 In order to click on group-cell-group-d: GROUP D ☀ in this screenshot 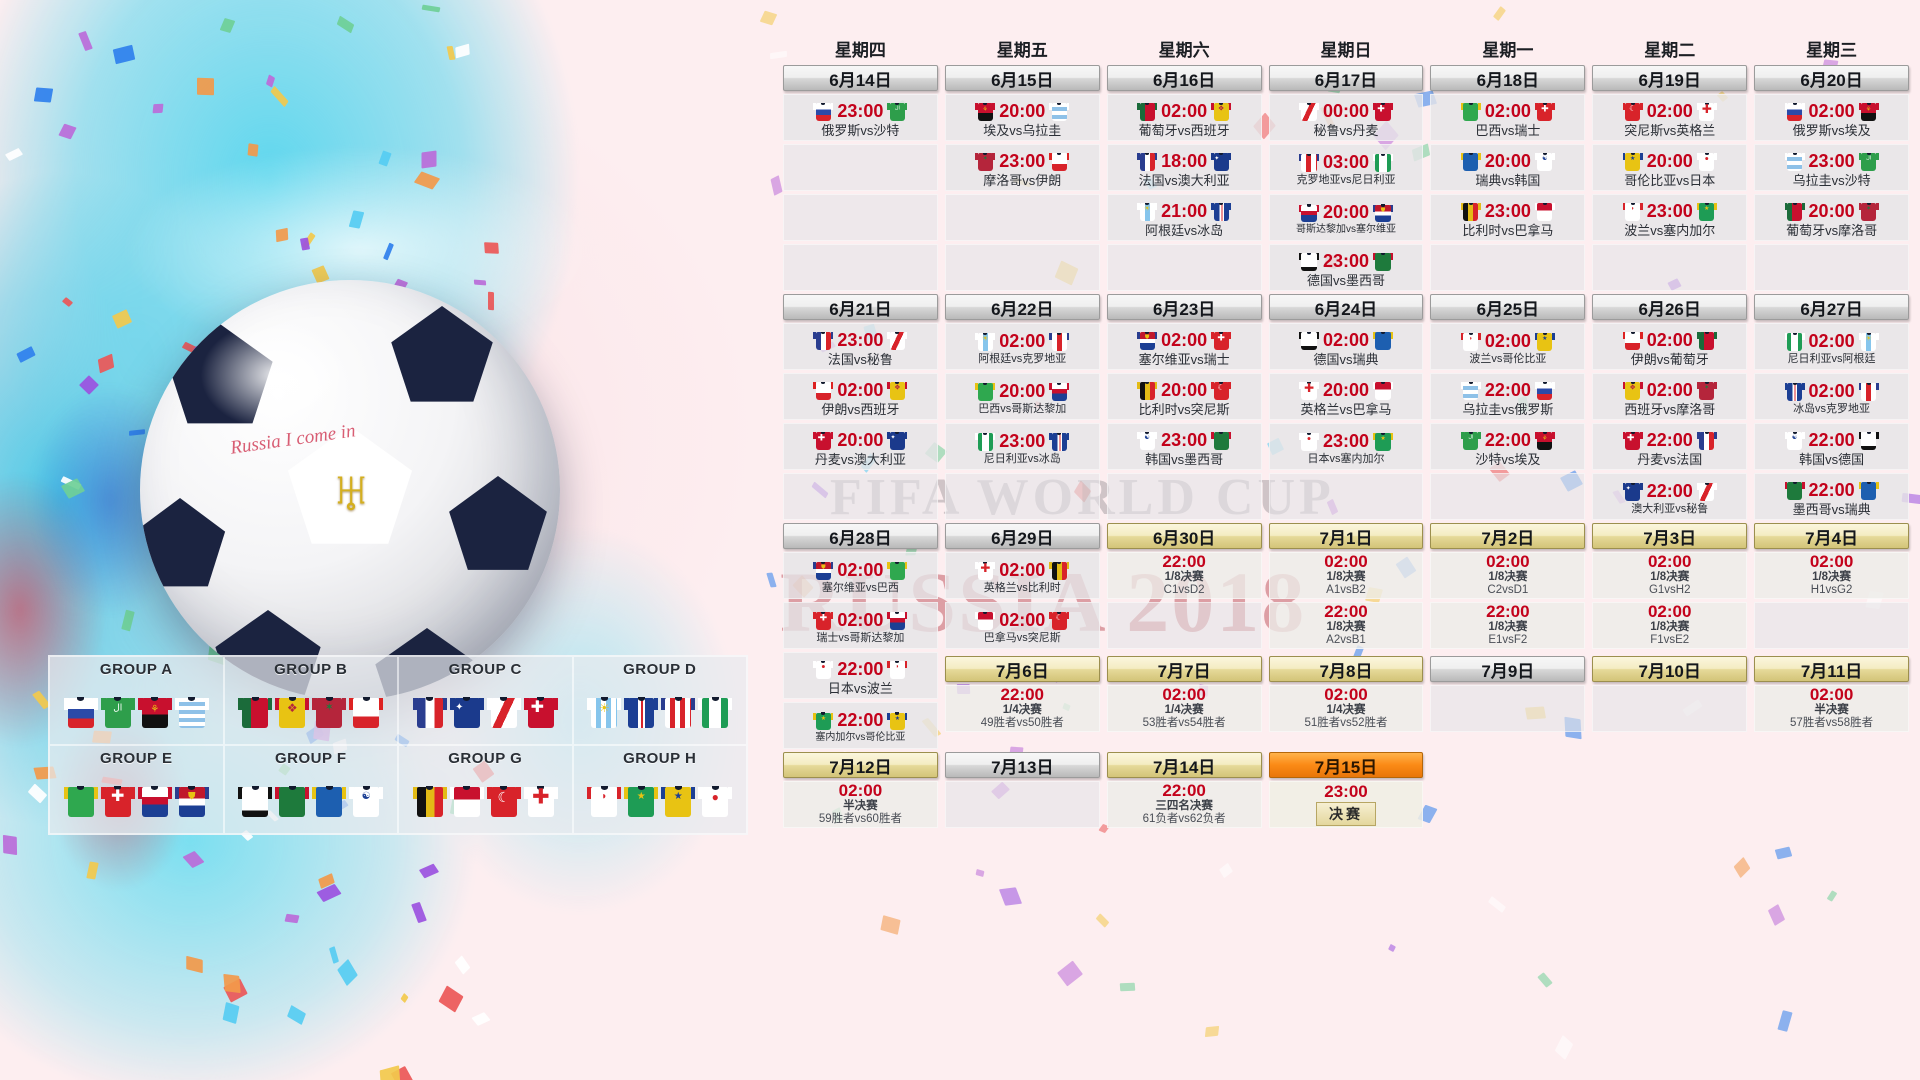, I will do `click(659, 700)`.